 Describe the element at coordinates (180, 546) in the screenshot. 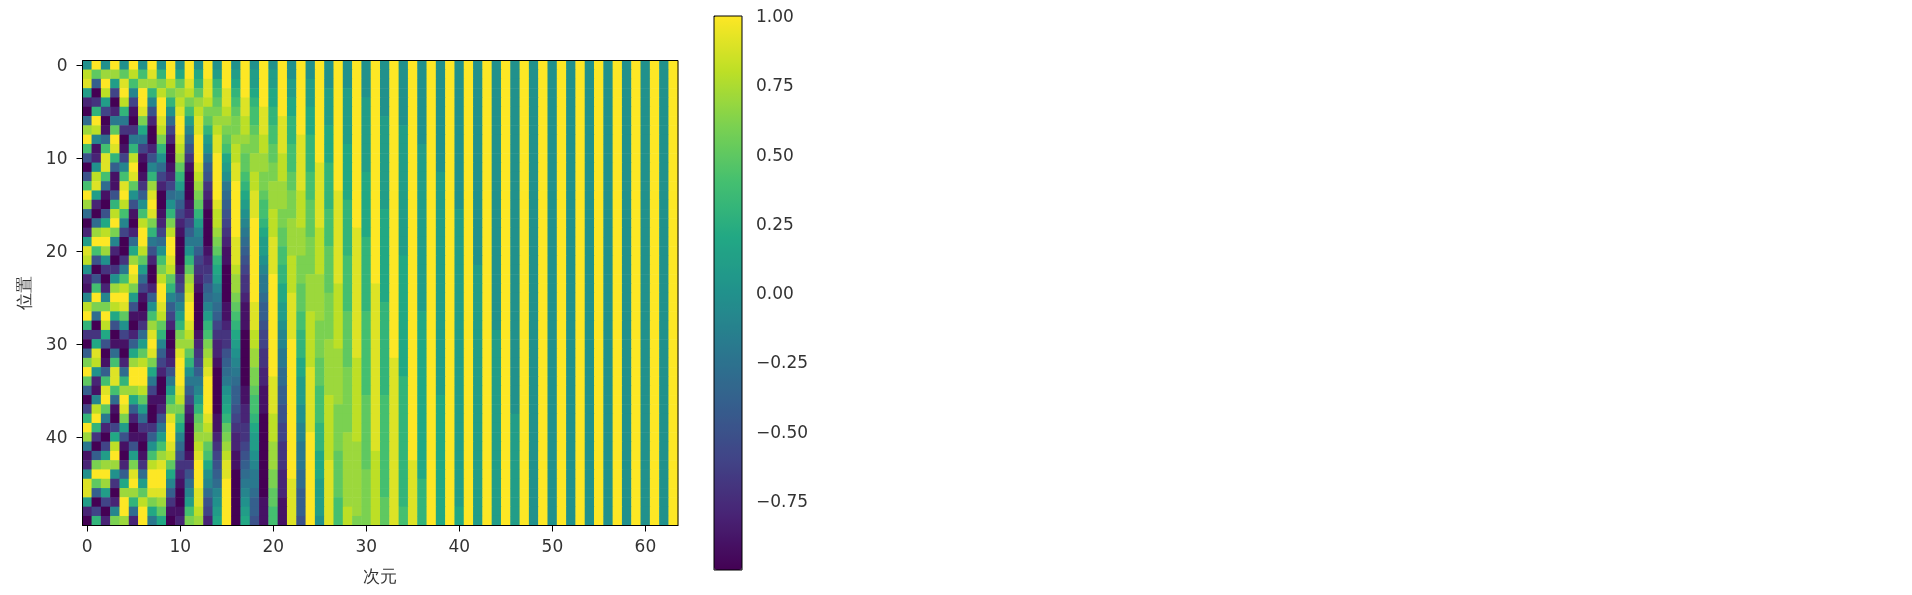

I see `x-tick-label: 10` at that location.